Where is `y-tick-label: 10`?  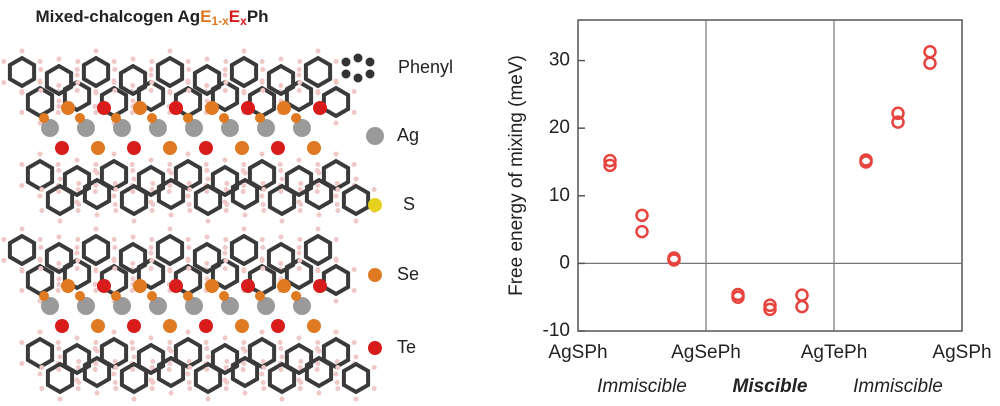
y-tick-label: 10 is located at coordinates (559, 195).